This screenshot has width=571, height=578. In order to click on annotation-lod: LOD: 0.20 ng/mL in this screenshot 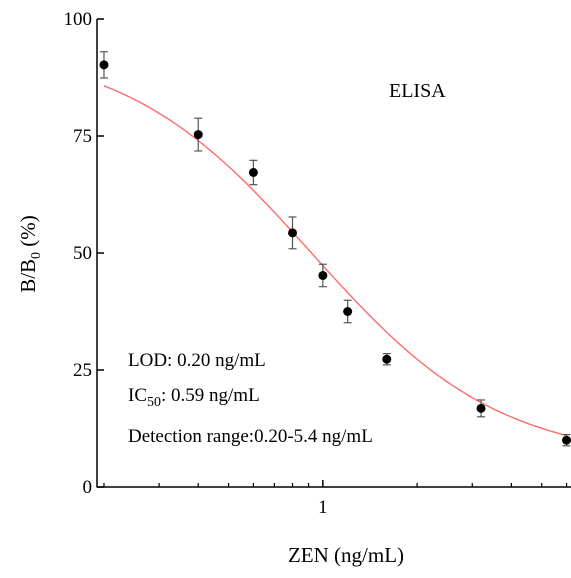, I will do `click(197, 360)`.